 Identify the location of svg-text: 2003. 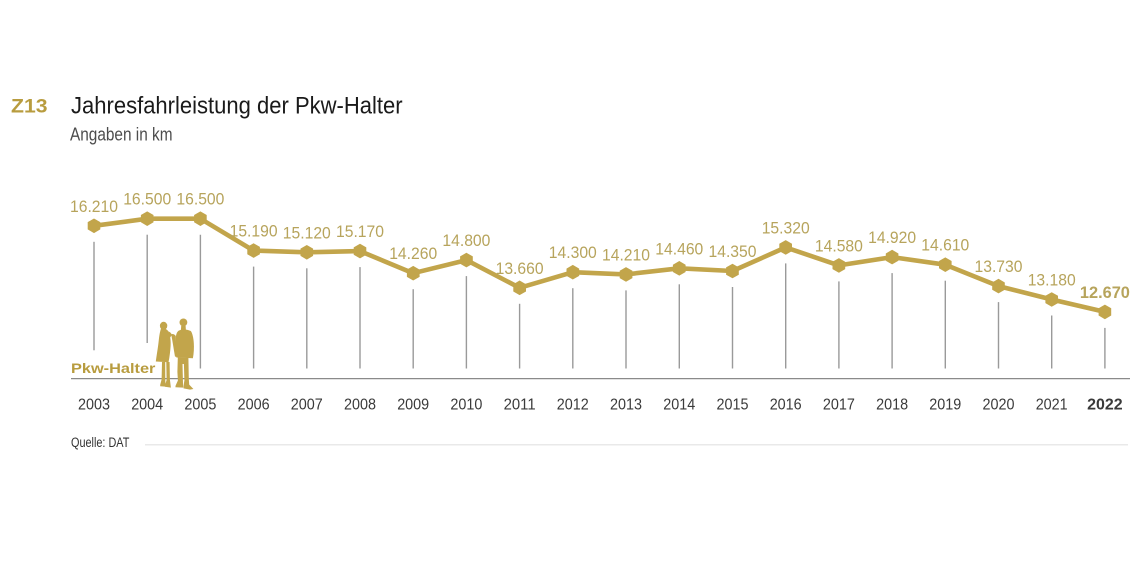
(94, 405).